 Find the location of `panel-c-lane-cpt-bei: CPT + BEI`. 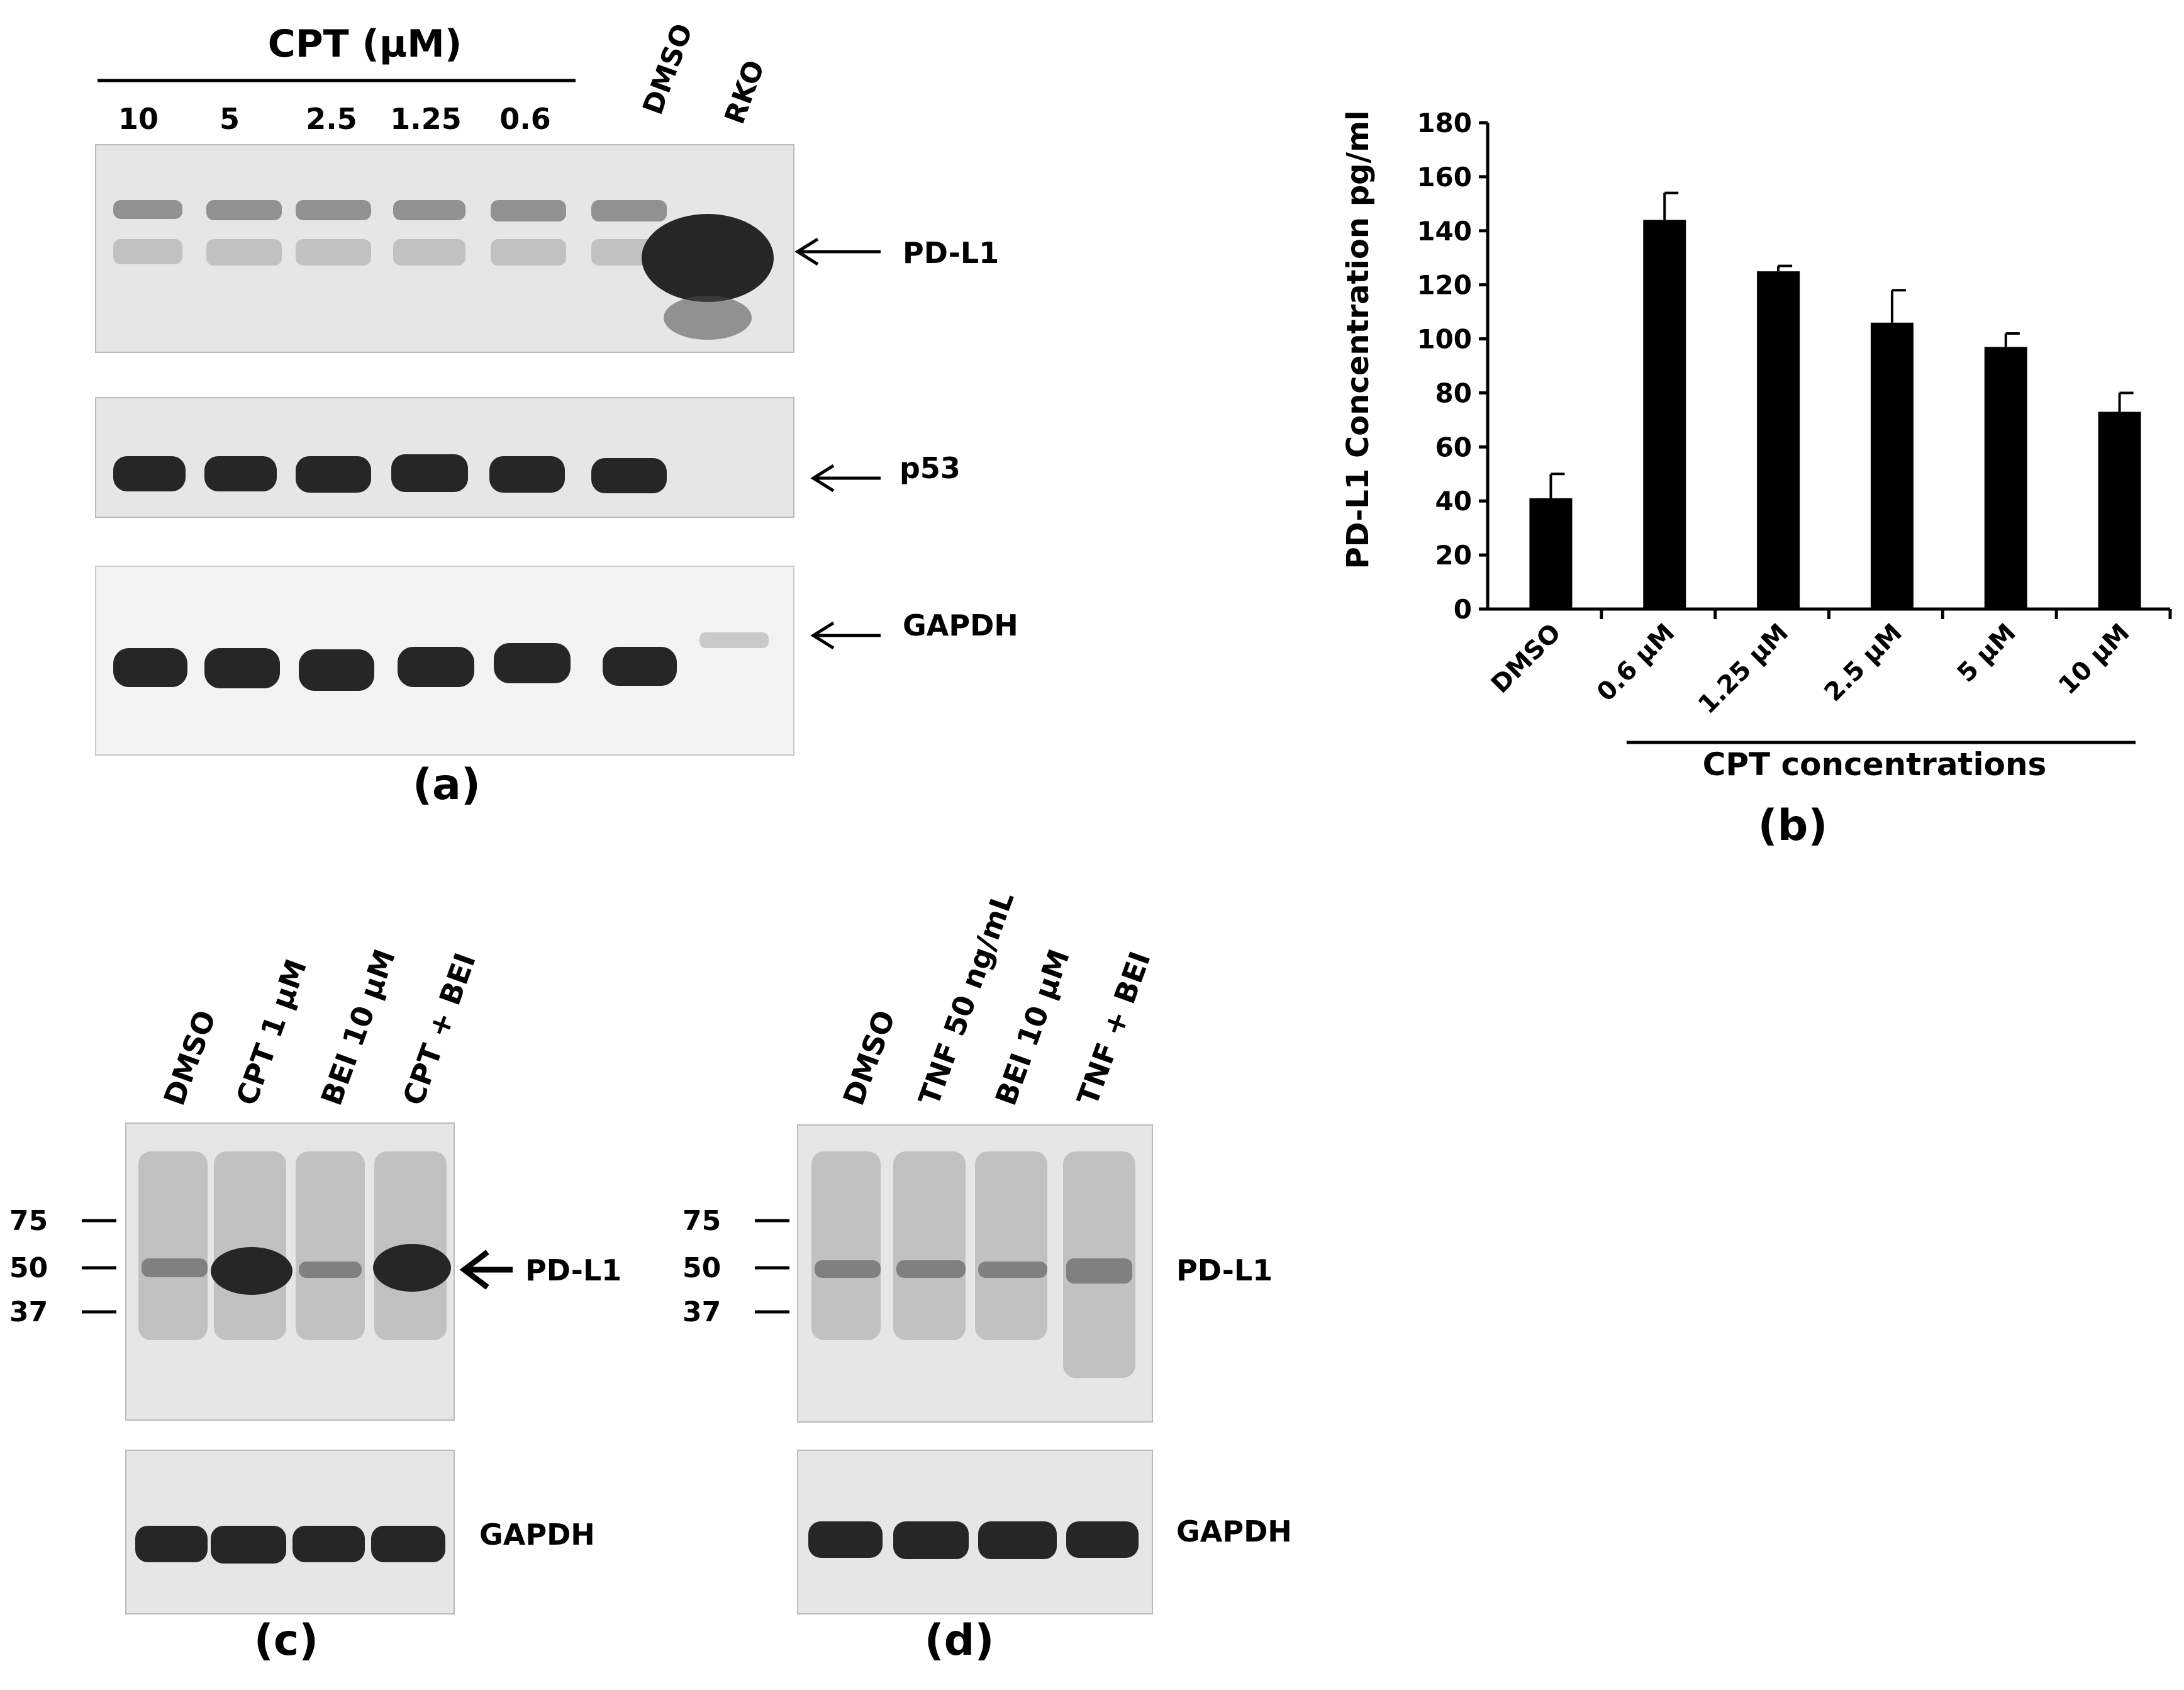

panel-c-lane-cpt-bei: CPT + BEI is located at coordinates (439, 1029).